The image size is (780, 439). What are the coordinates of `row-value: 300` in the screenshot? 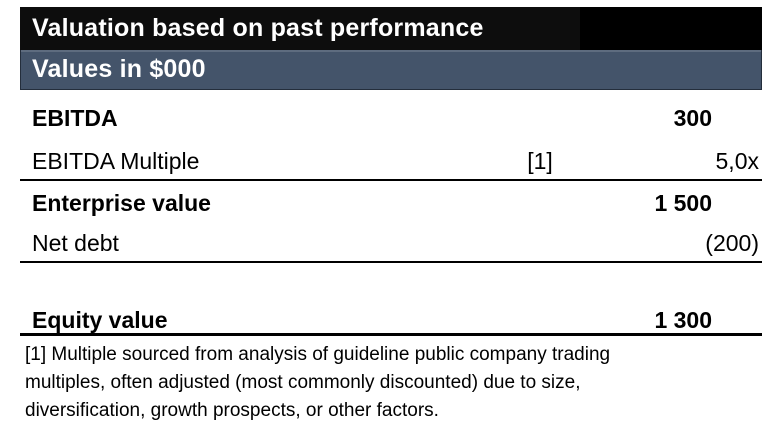 It's located at (692, 118).